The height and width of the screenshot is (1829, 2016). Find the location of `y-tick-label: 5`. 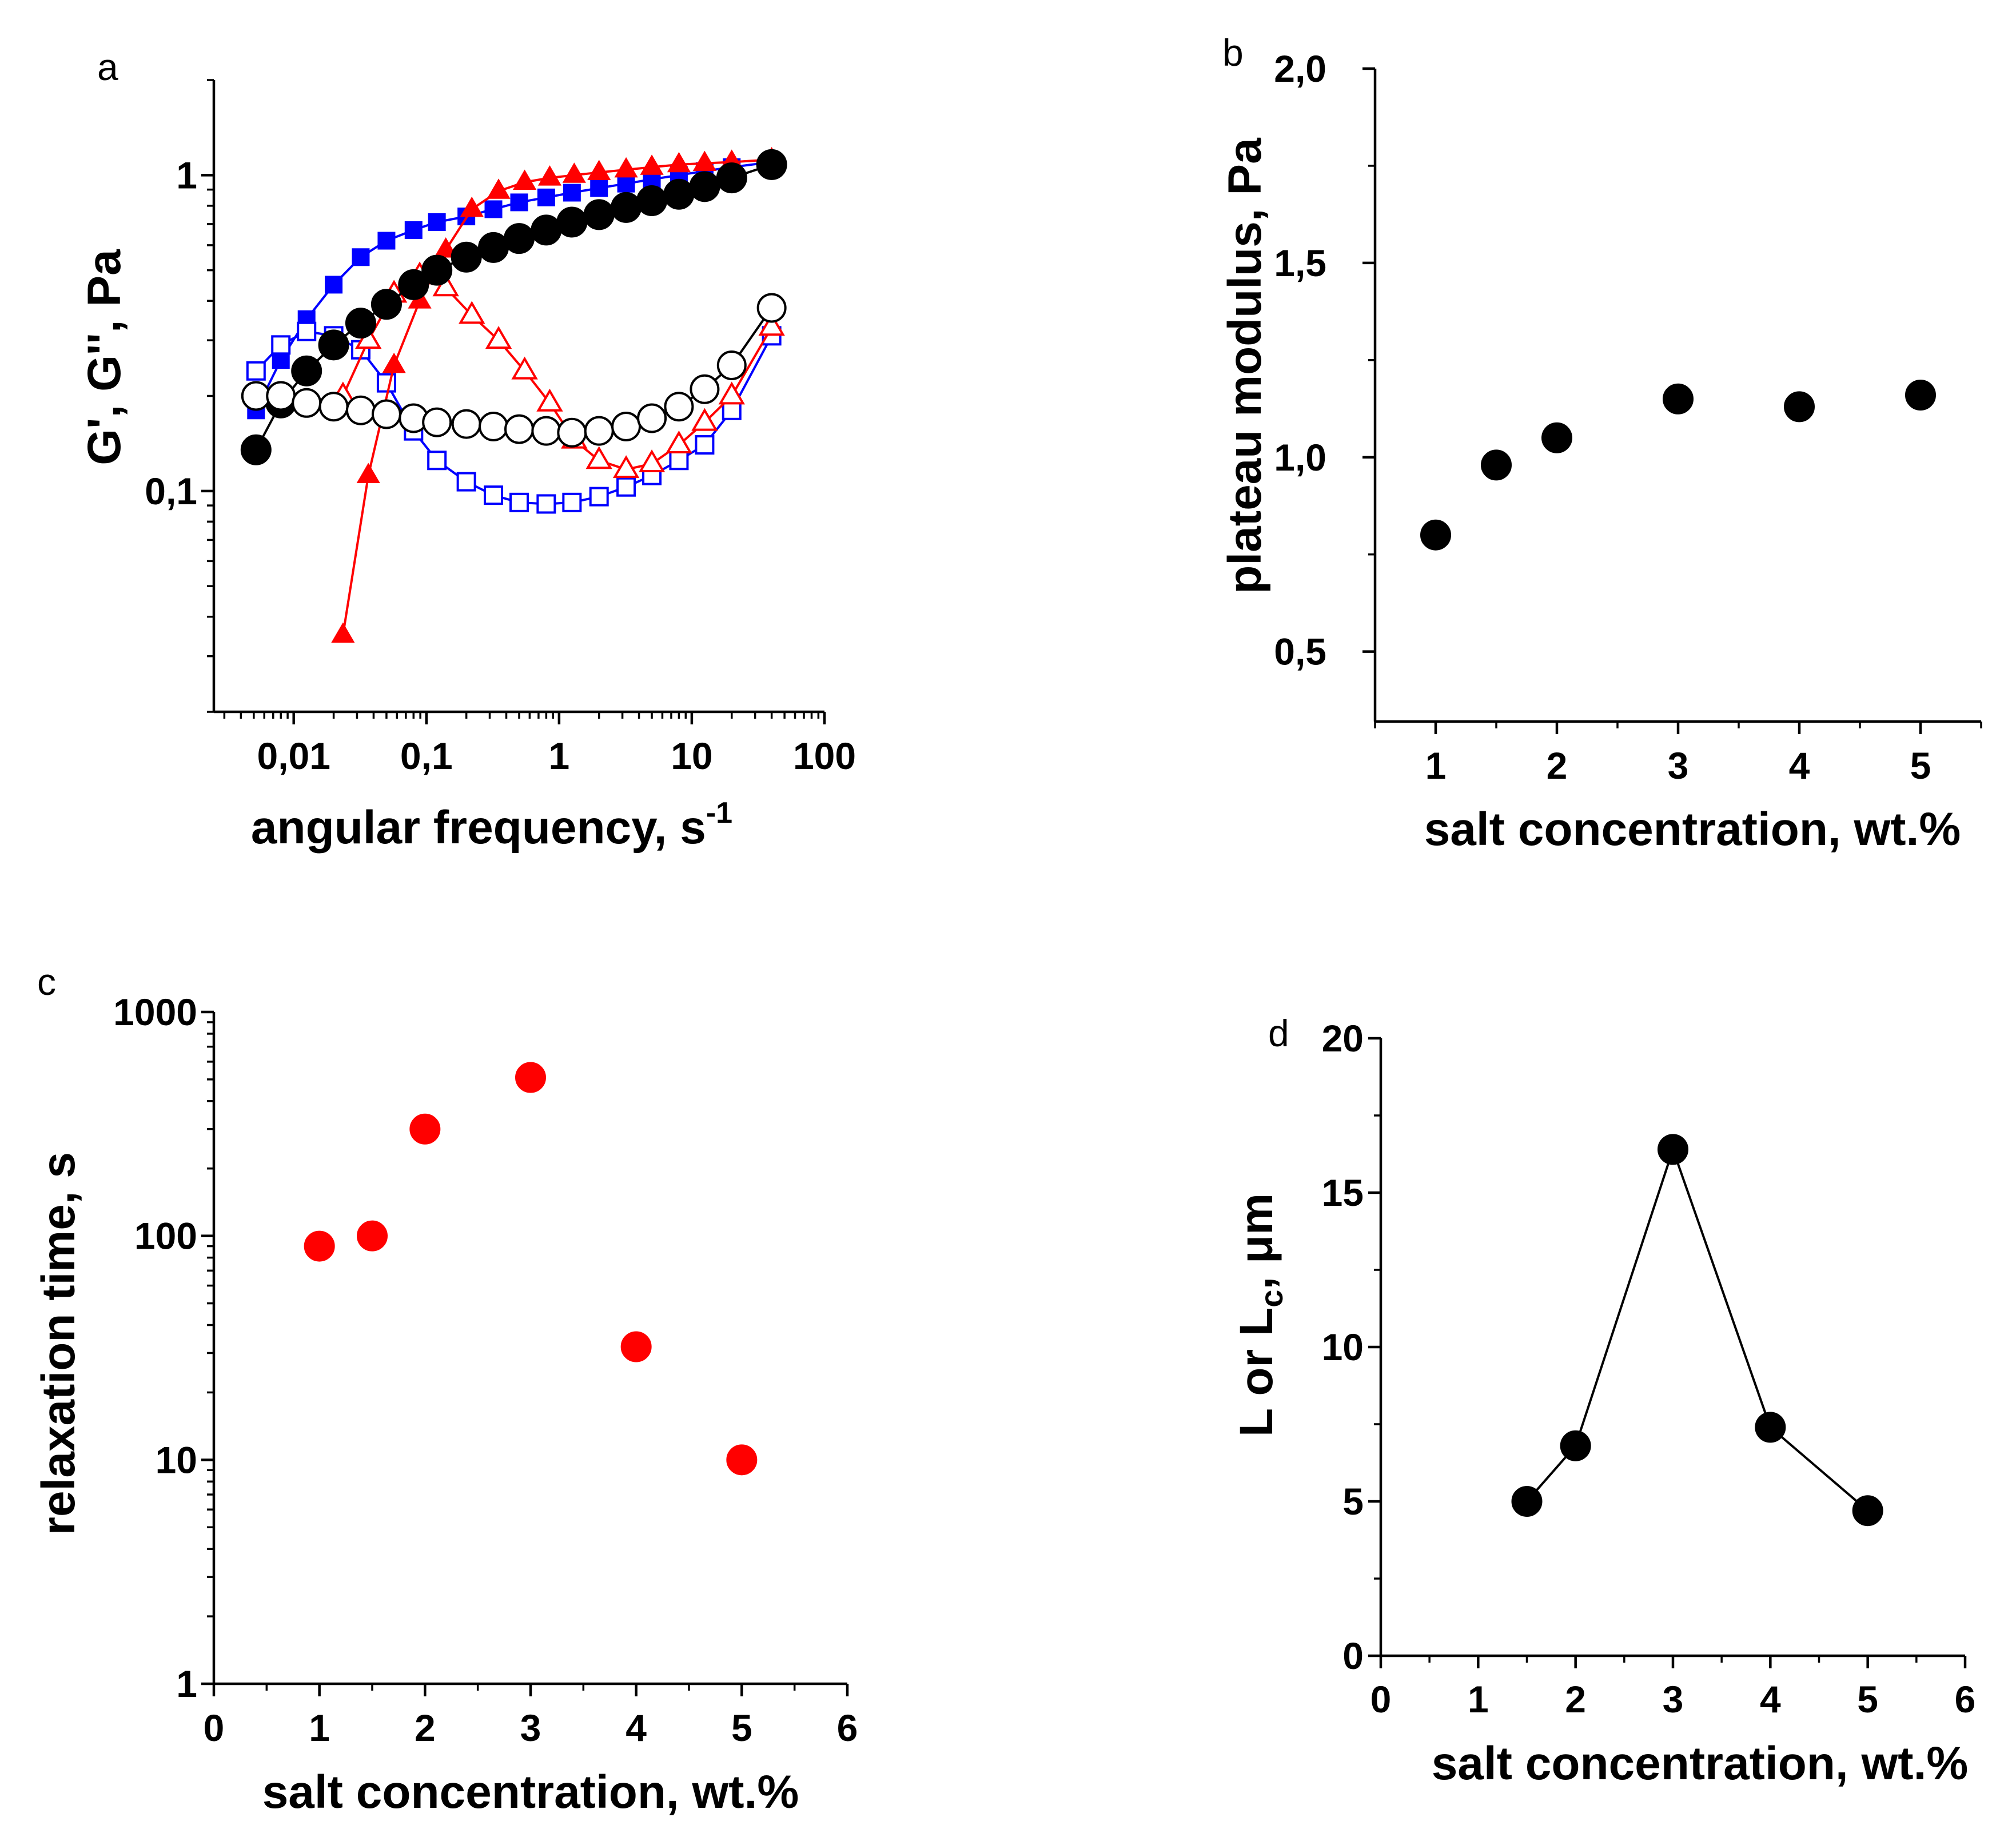

y-tick-label: 5 is located at coordinates (1353, 1502).